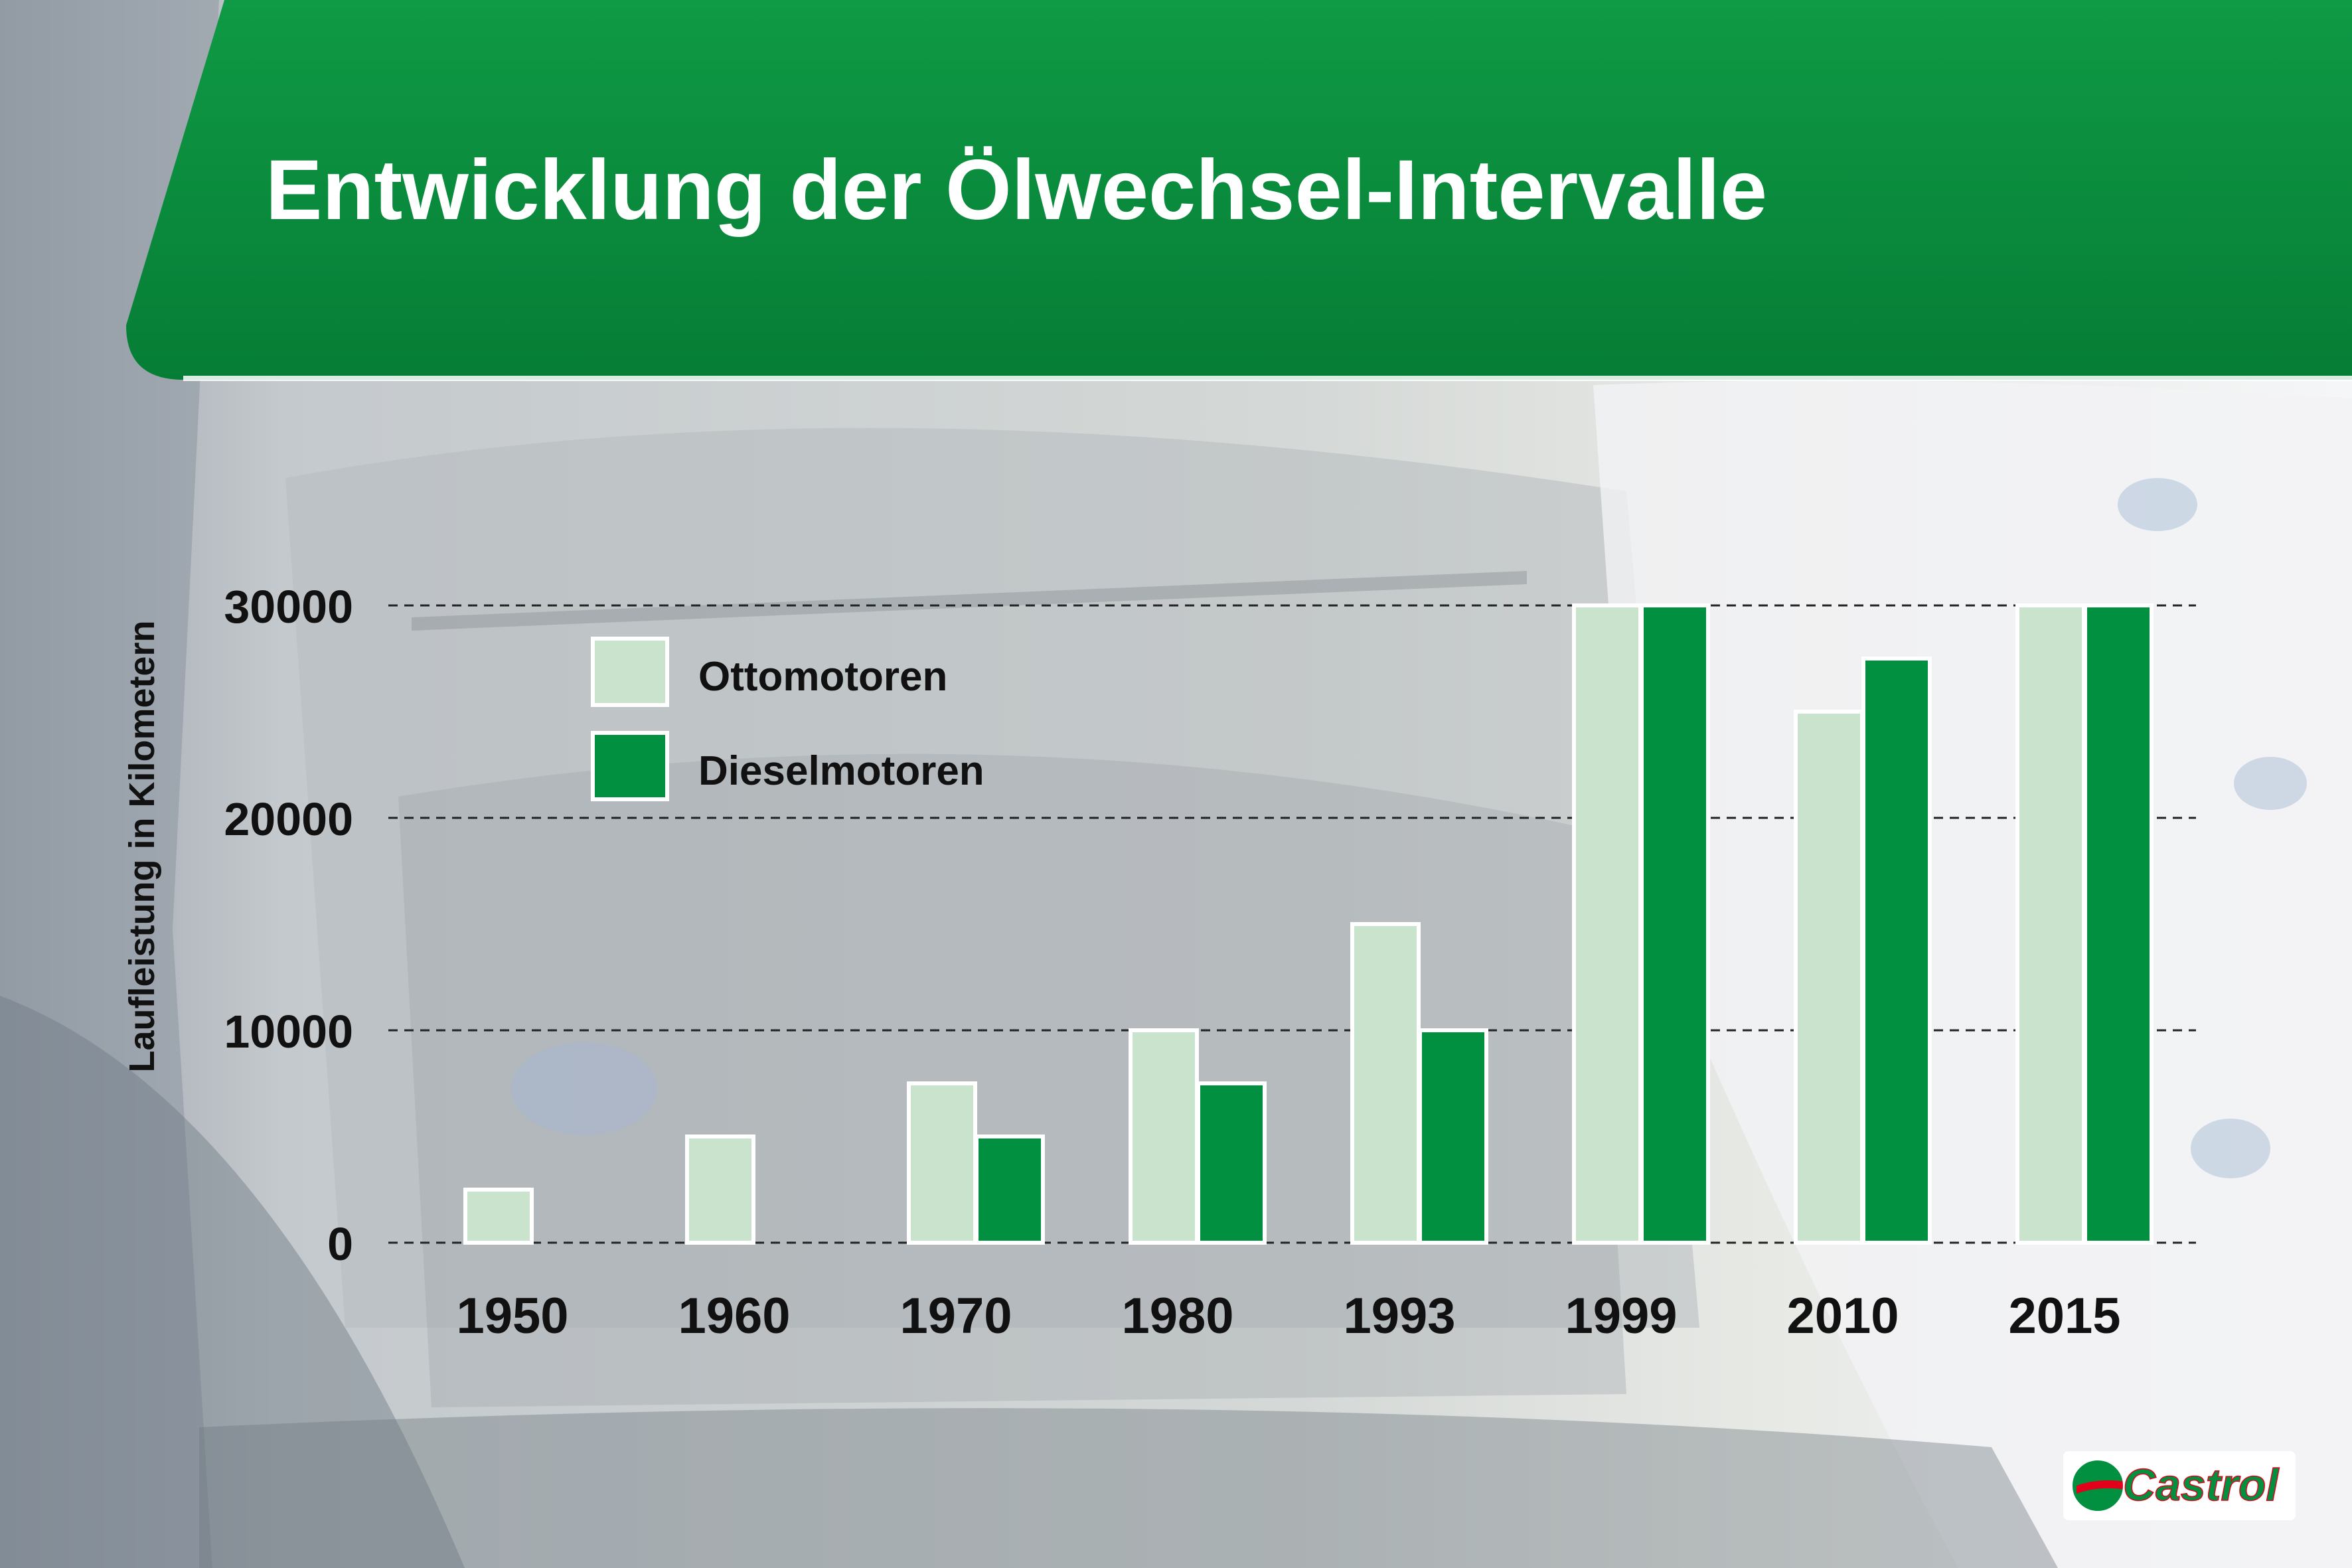  What do you see at coordinates (288, 607) in the screenshot?
I see `y-tick-label: 30000` at bounding box center [288, 607].